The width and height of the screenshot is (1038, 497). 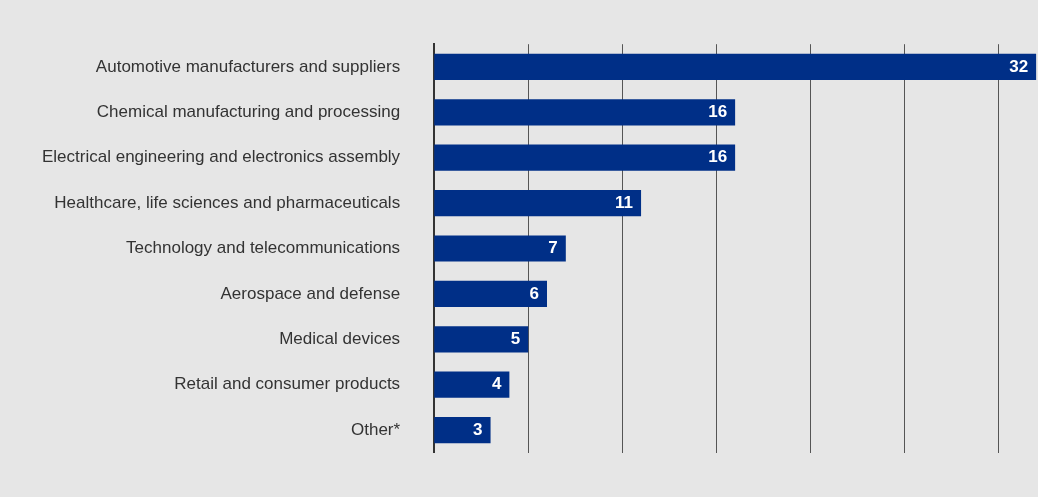 What do you see at coordinates (478, 429) in the screenshot?
I see `data-label: 3` at bounding box center [478, 429].